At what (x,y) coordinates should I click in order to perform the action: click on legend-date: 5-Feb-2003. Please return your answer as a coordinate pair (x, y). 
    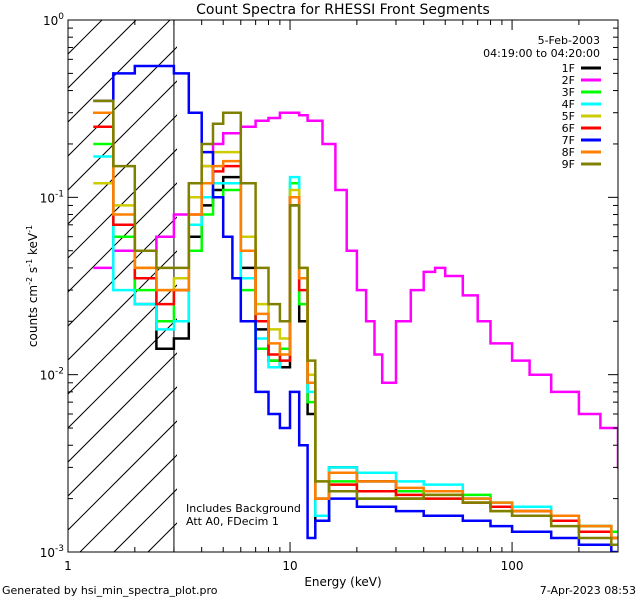
    Looking at the image, I should click on (569, 40).